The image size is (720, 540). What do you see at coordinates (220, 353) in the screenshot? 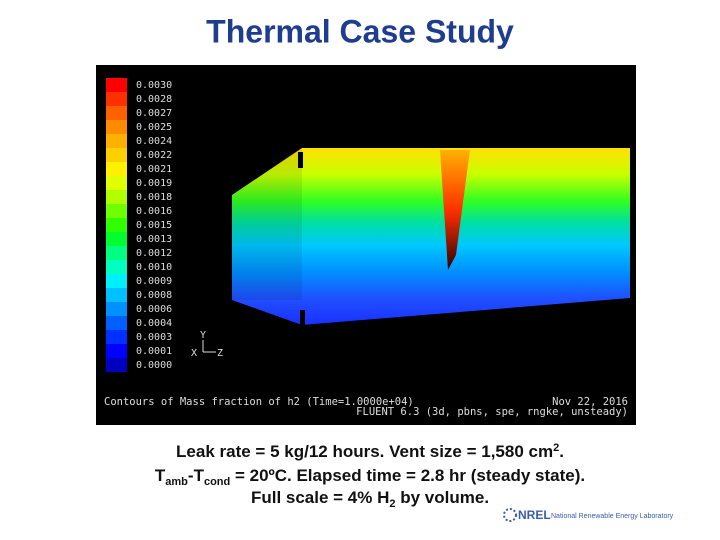
I see `axis-z: Z` at bounding box center [220, 353].